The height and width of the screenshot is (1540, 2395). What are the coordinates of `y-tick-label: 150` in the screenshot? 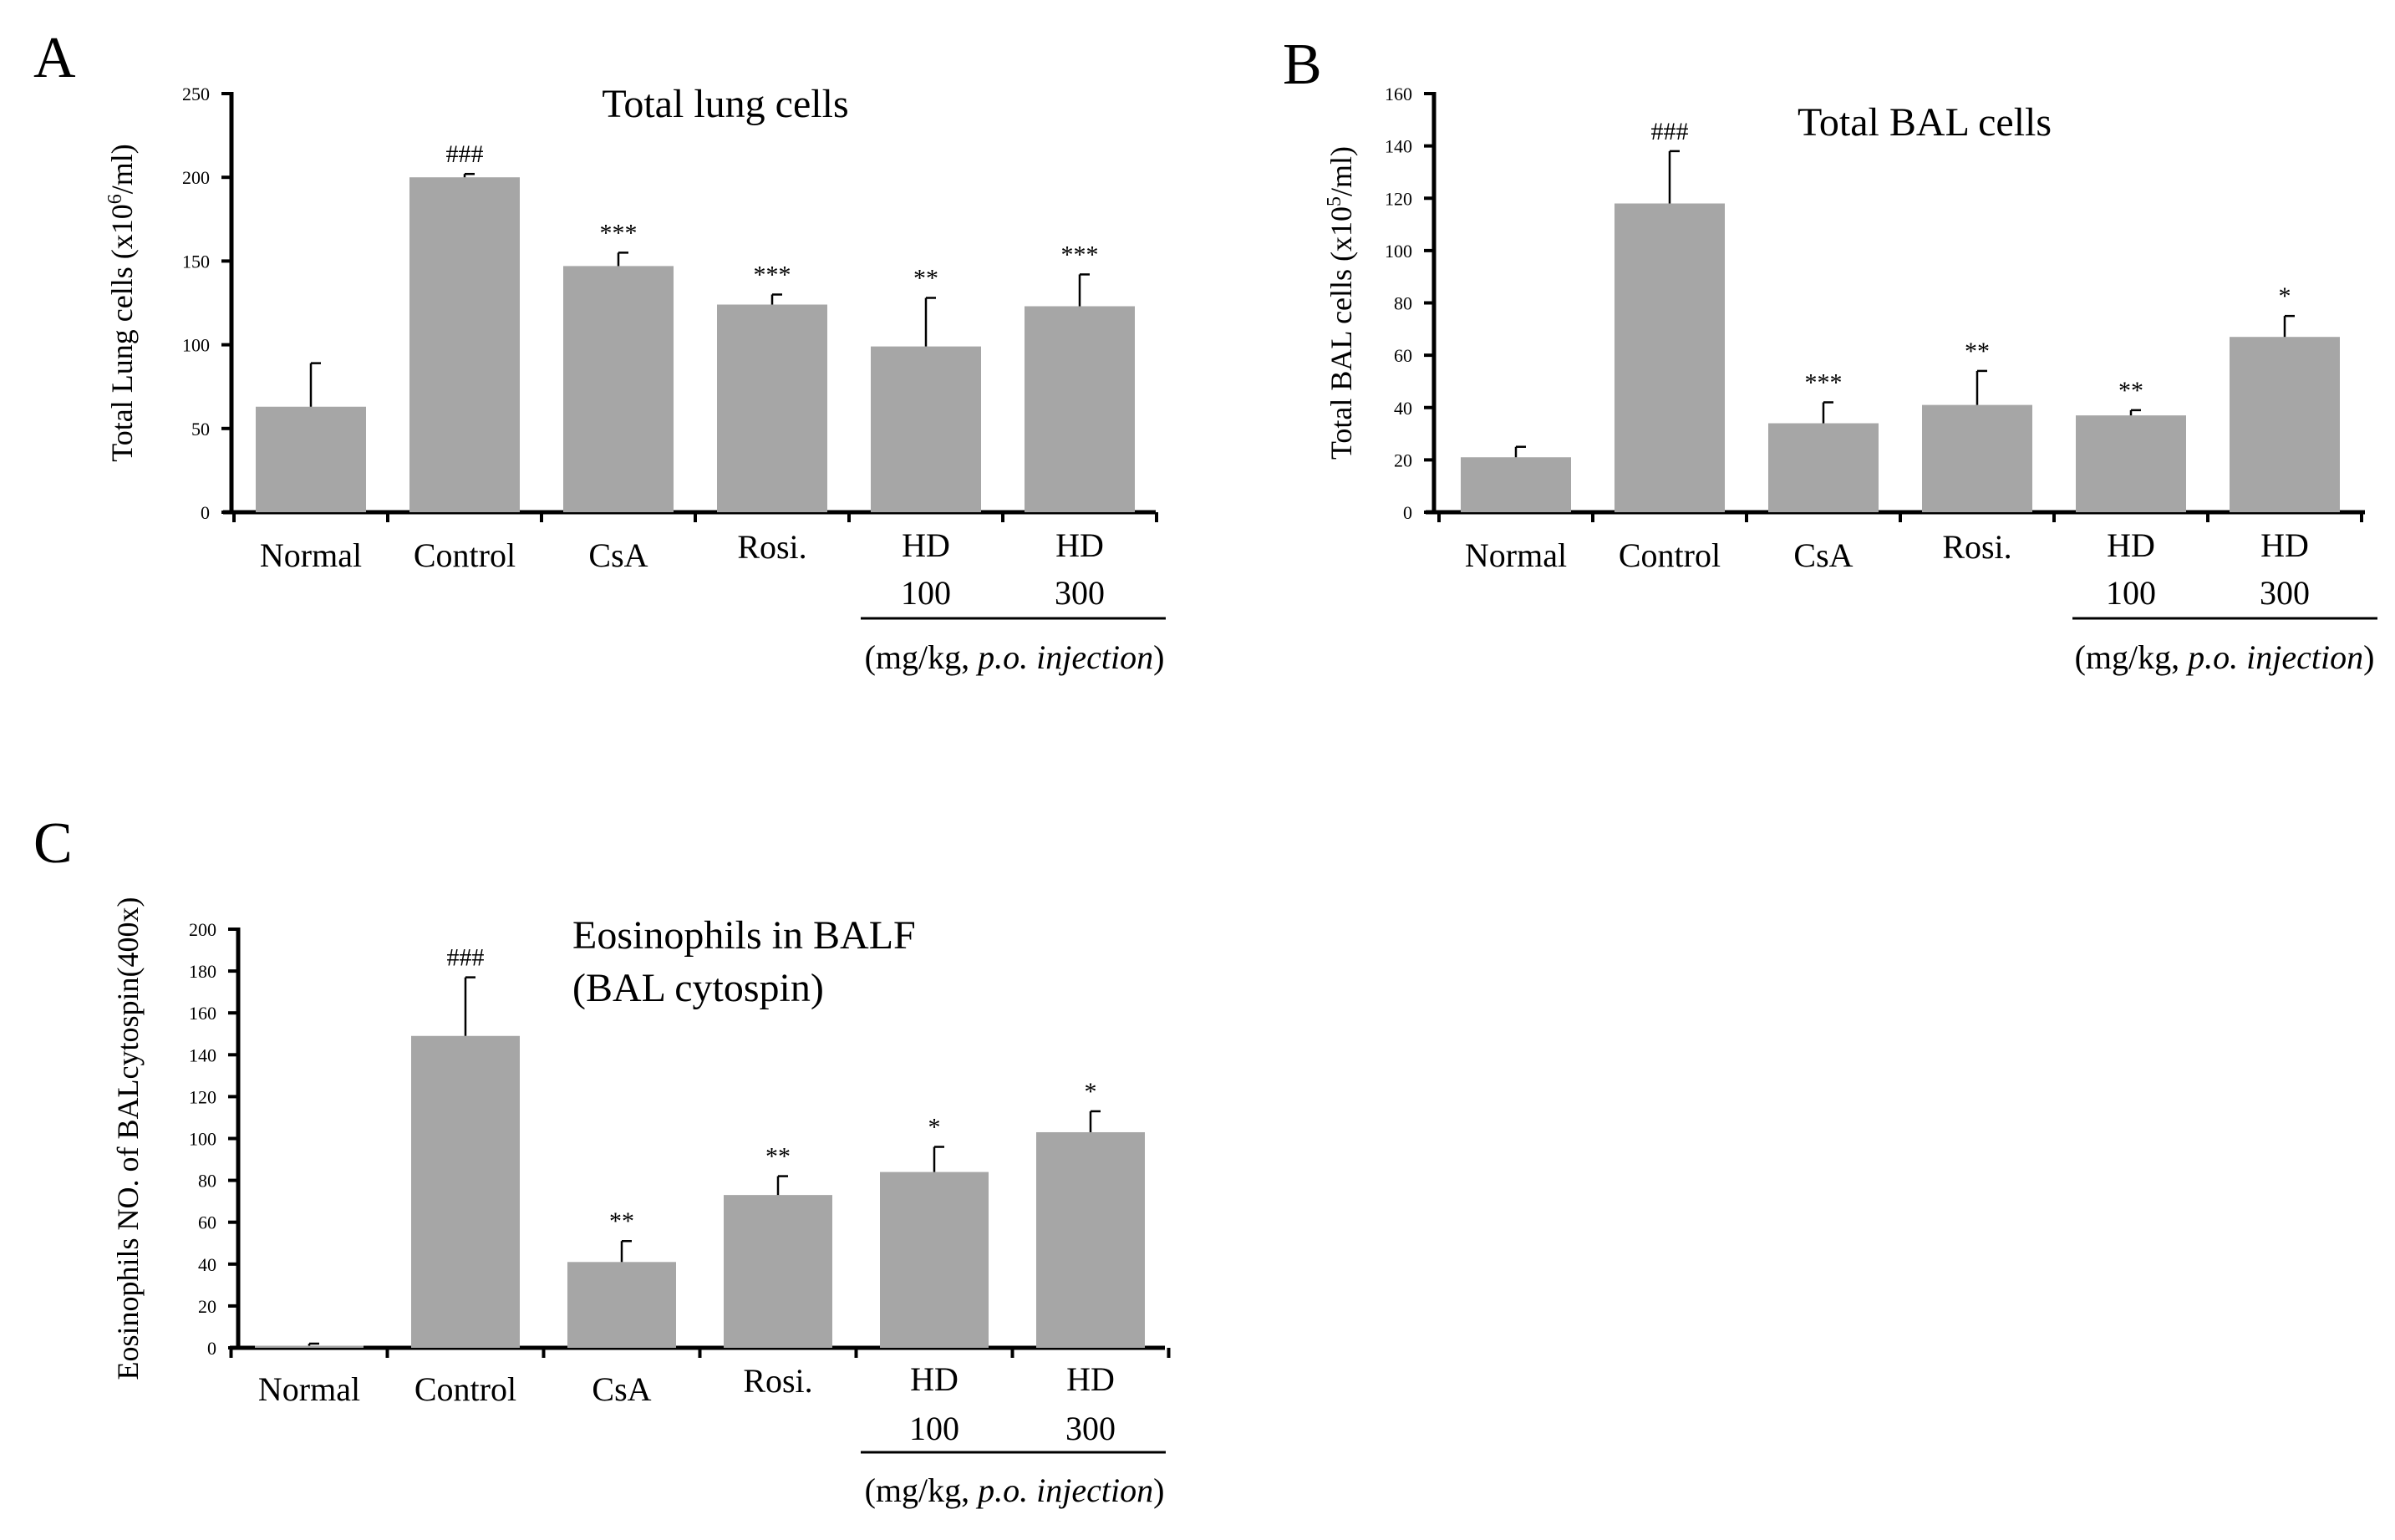 It's located at (196, 261).